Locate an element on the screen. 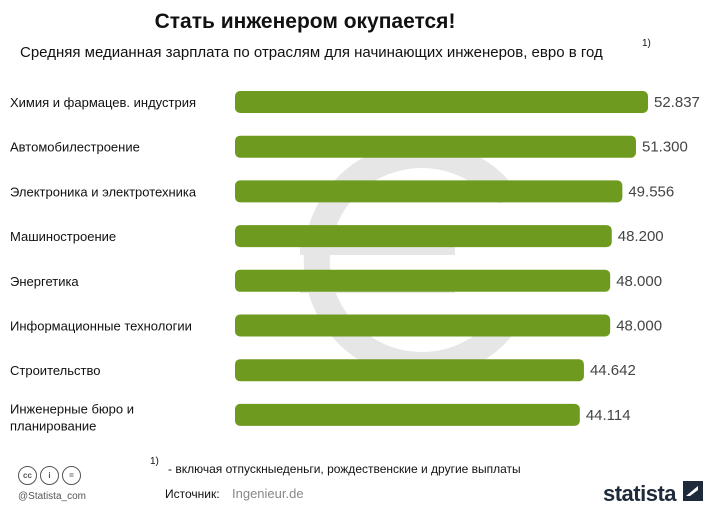  attribution-icon: i is located at coordinates (49, 475).